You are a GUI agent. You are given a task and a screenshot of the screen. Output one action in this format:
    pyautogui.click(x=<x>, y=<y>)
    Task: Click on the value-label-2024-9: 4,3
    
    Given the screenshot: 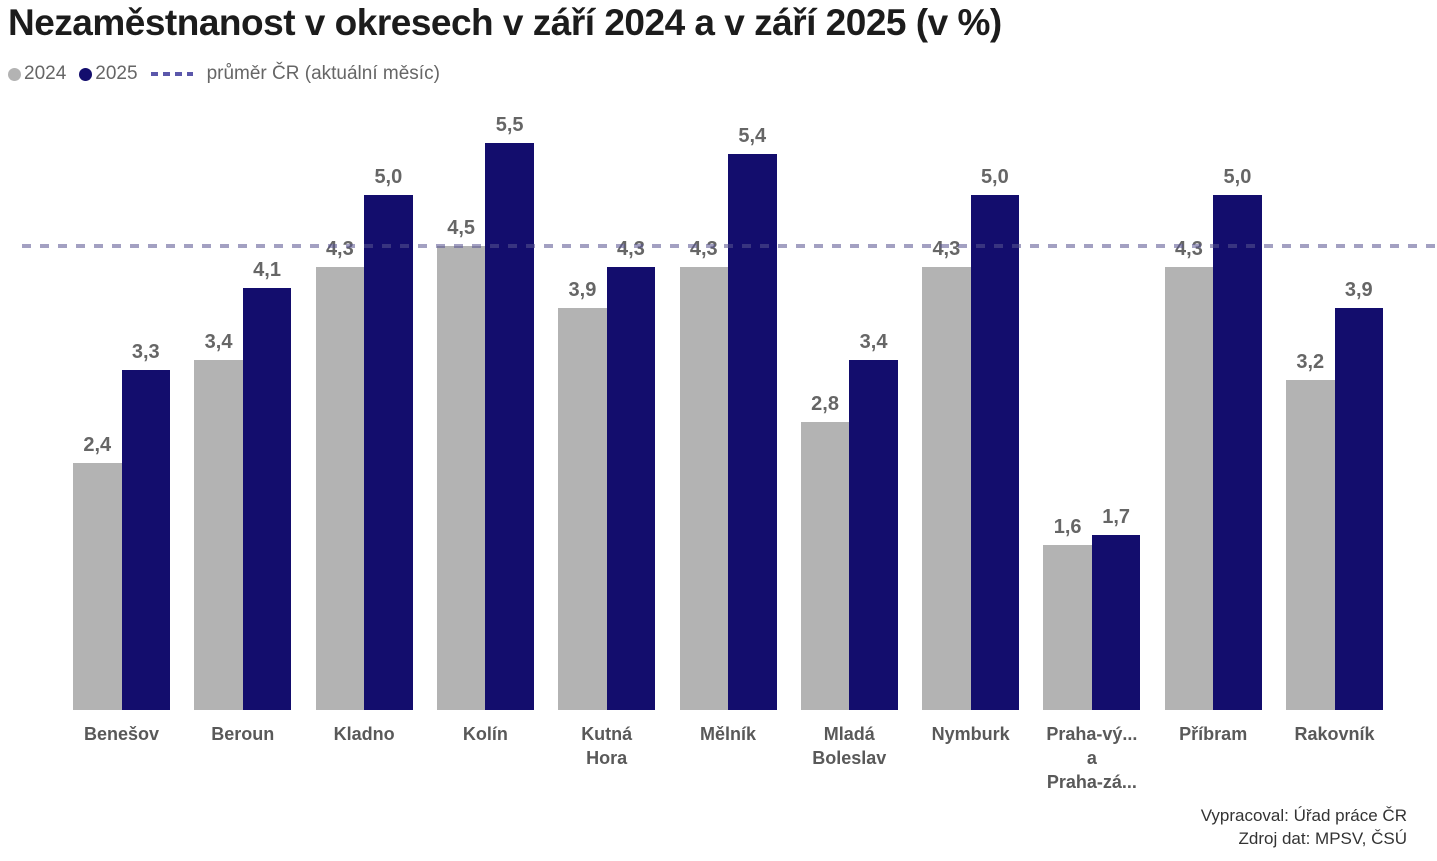 What is the action you would take?
    pyautogui.click(x=1189, y=249)
    